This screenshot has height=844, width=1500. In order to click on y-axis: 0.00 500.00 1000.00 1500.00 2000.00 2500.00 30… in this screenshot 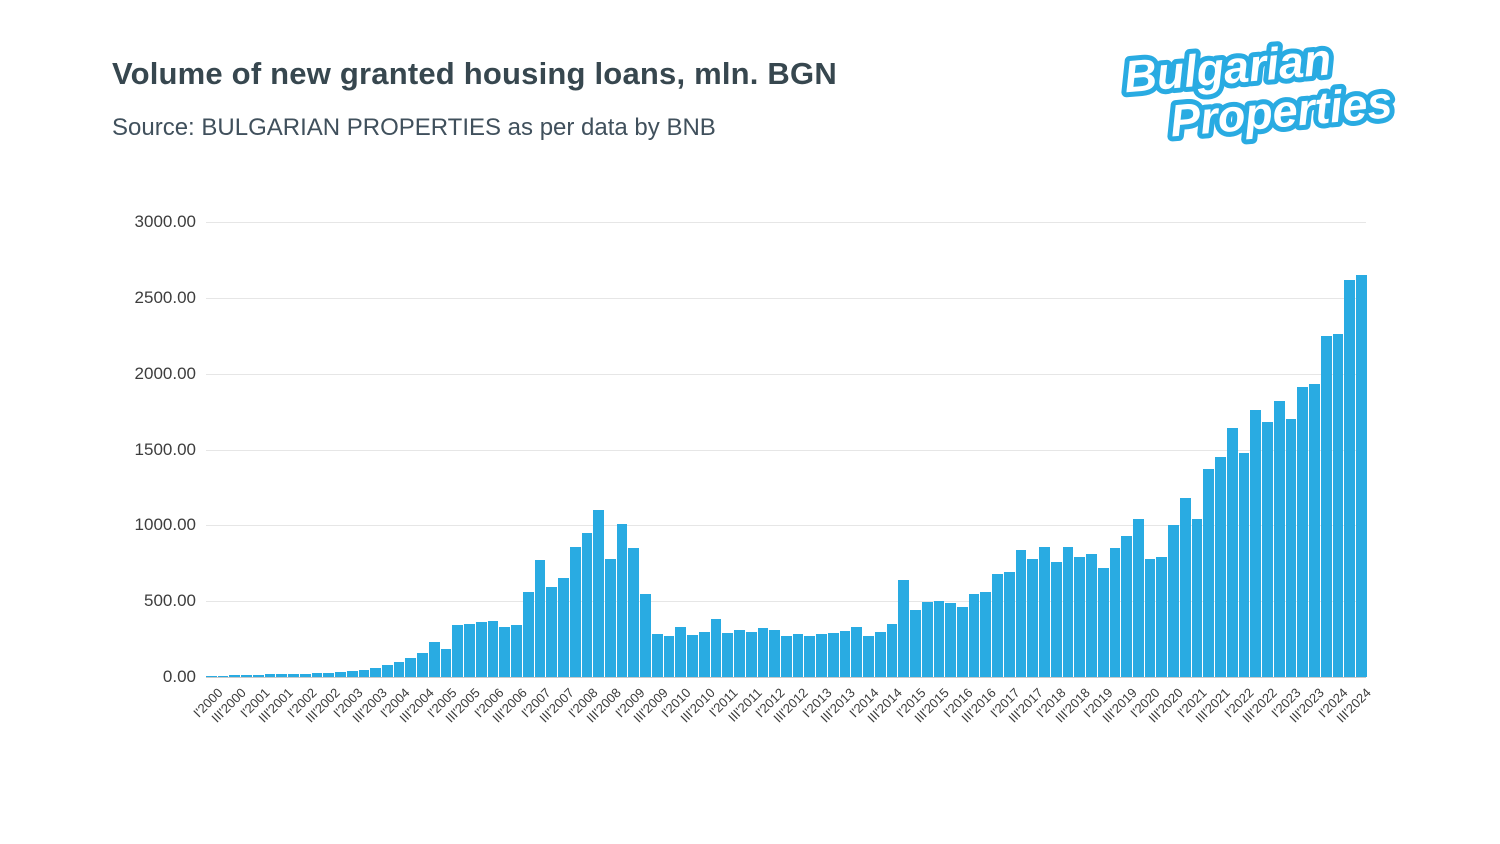, I will do `click(158, 449)`.